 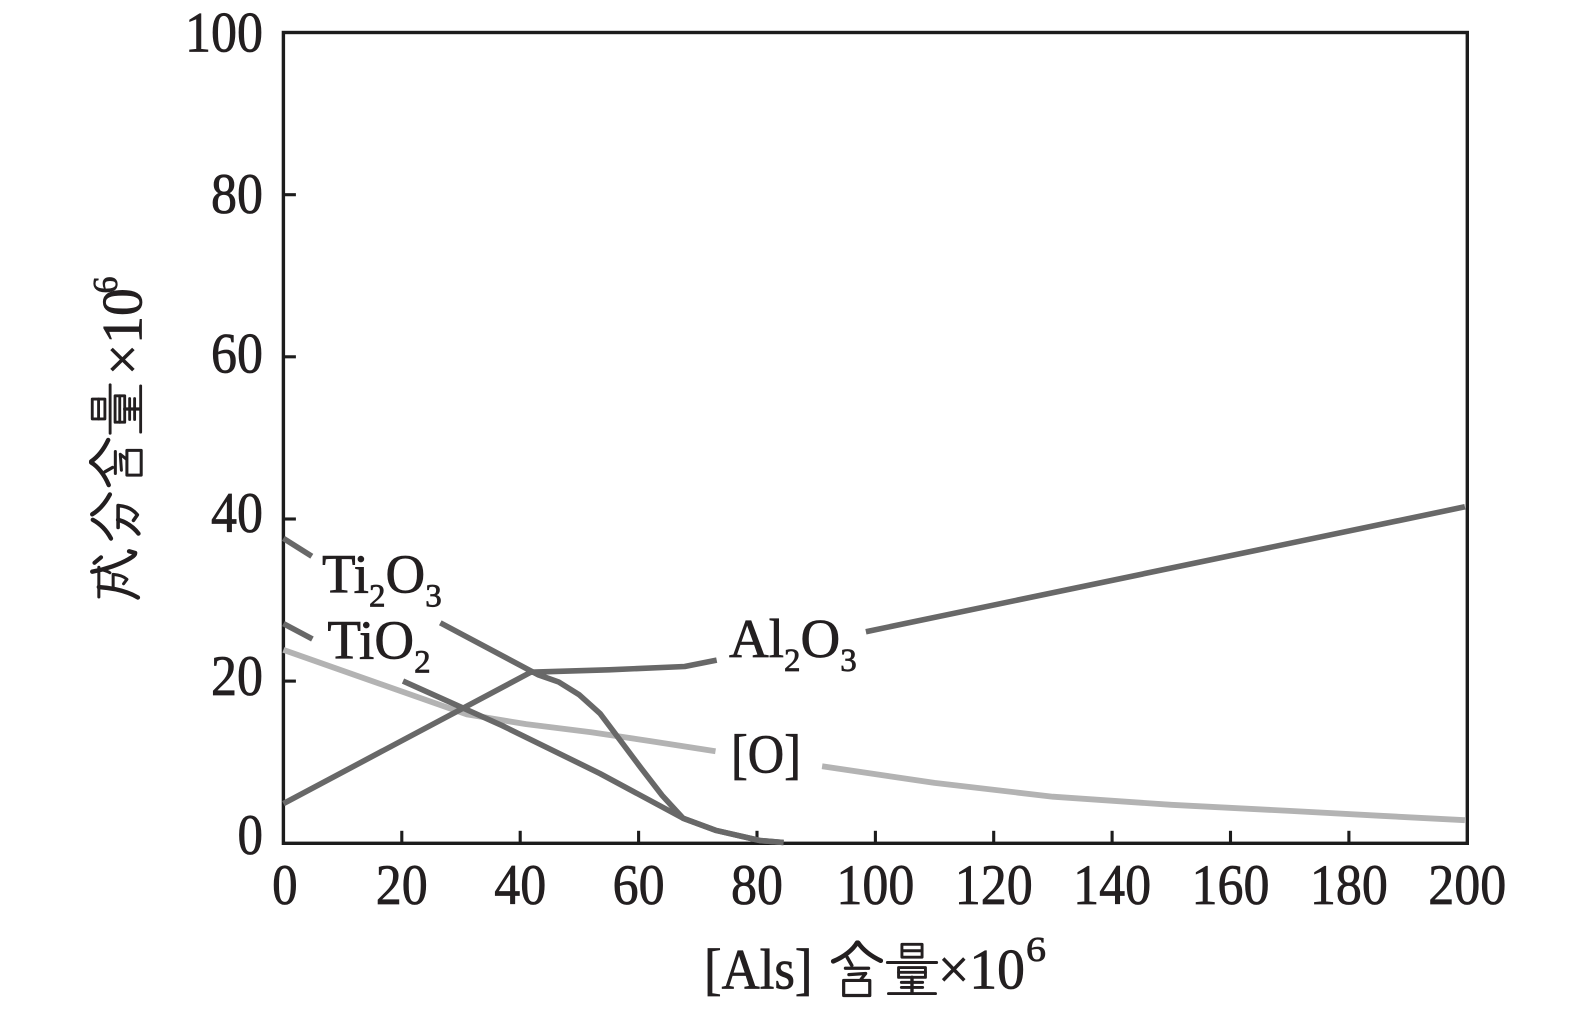 What do you see at coordinates (378, 645) in the screenshot?
I see `svg-text: TiO2` at bounding box center [378, 645].